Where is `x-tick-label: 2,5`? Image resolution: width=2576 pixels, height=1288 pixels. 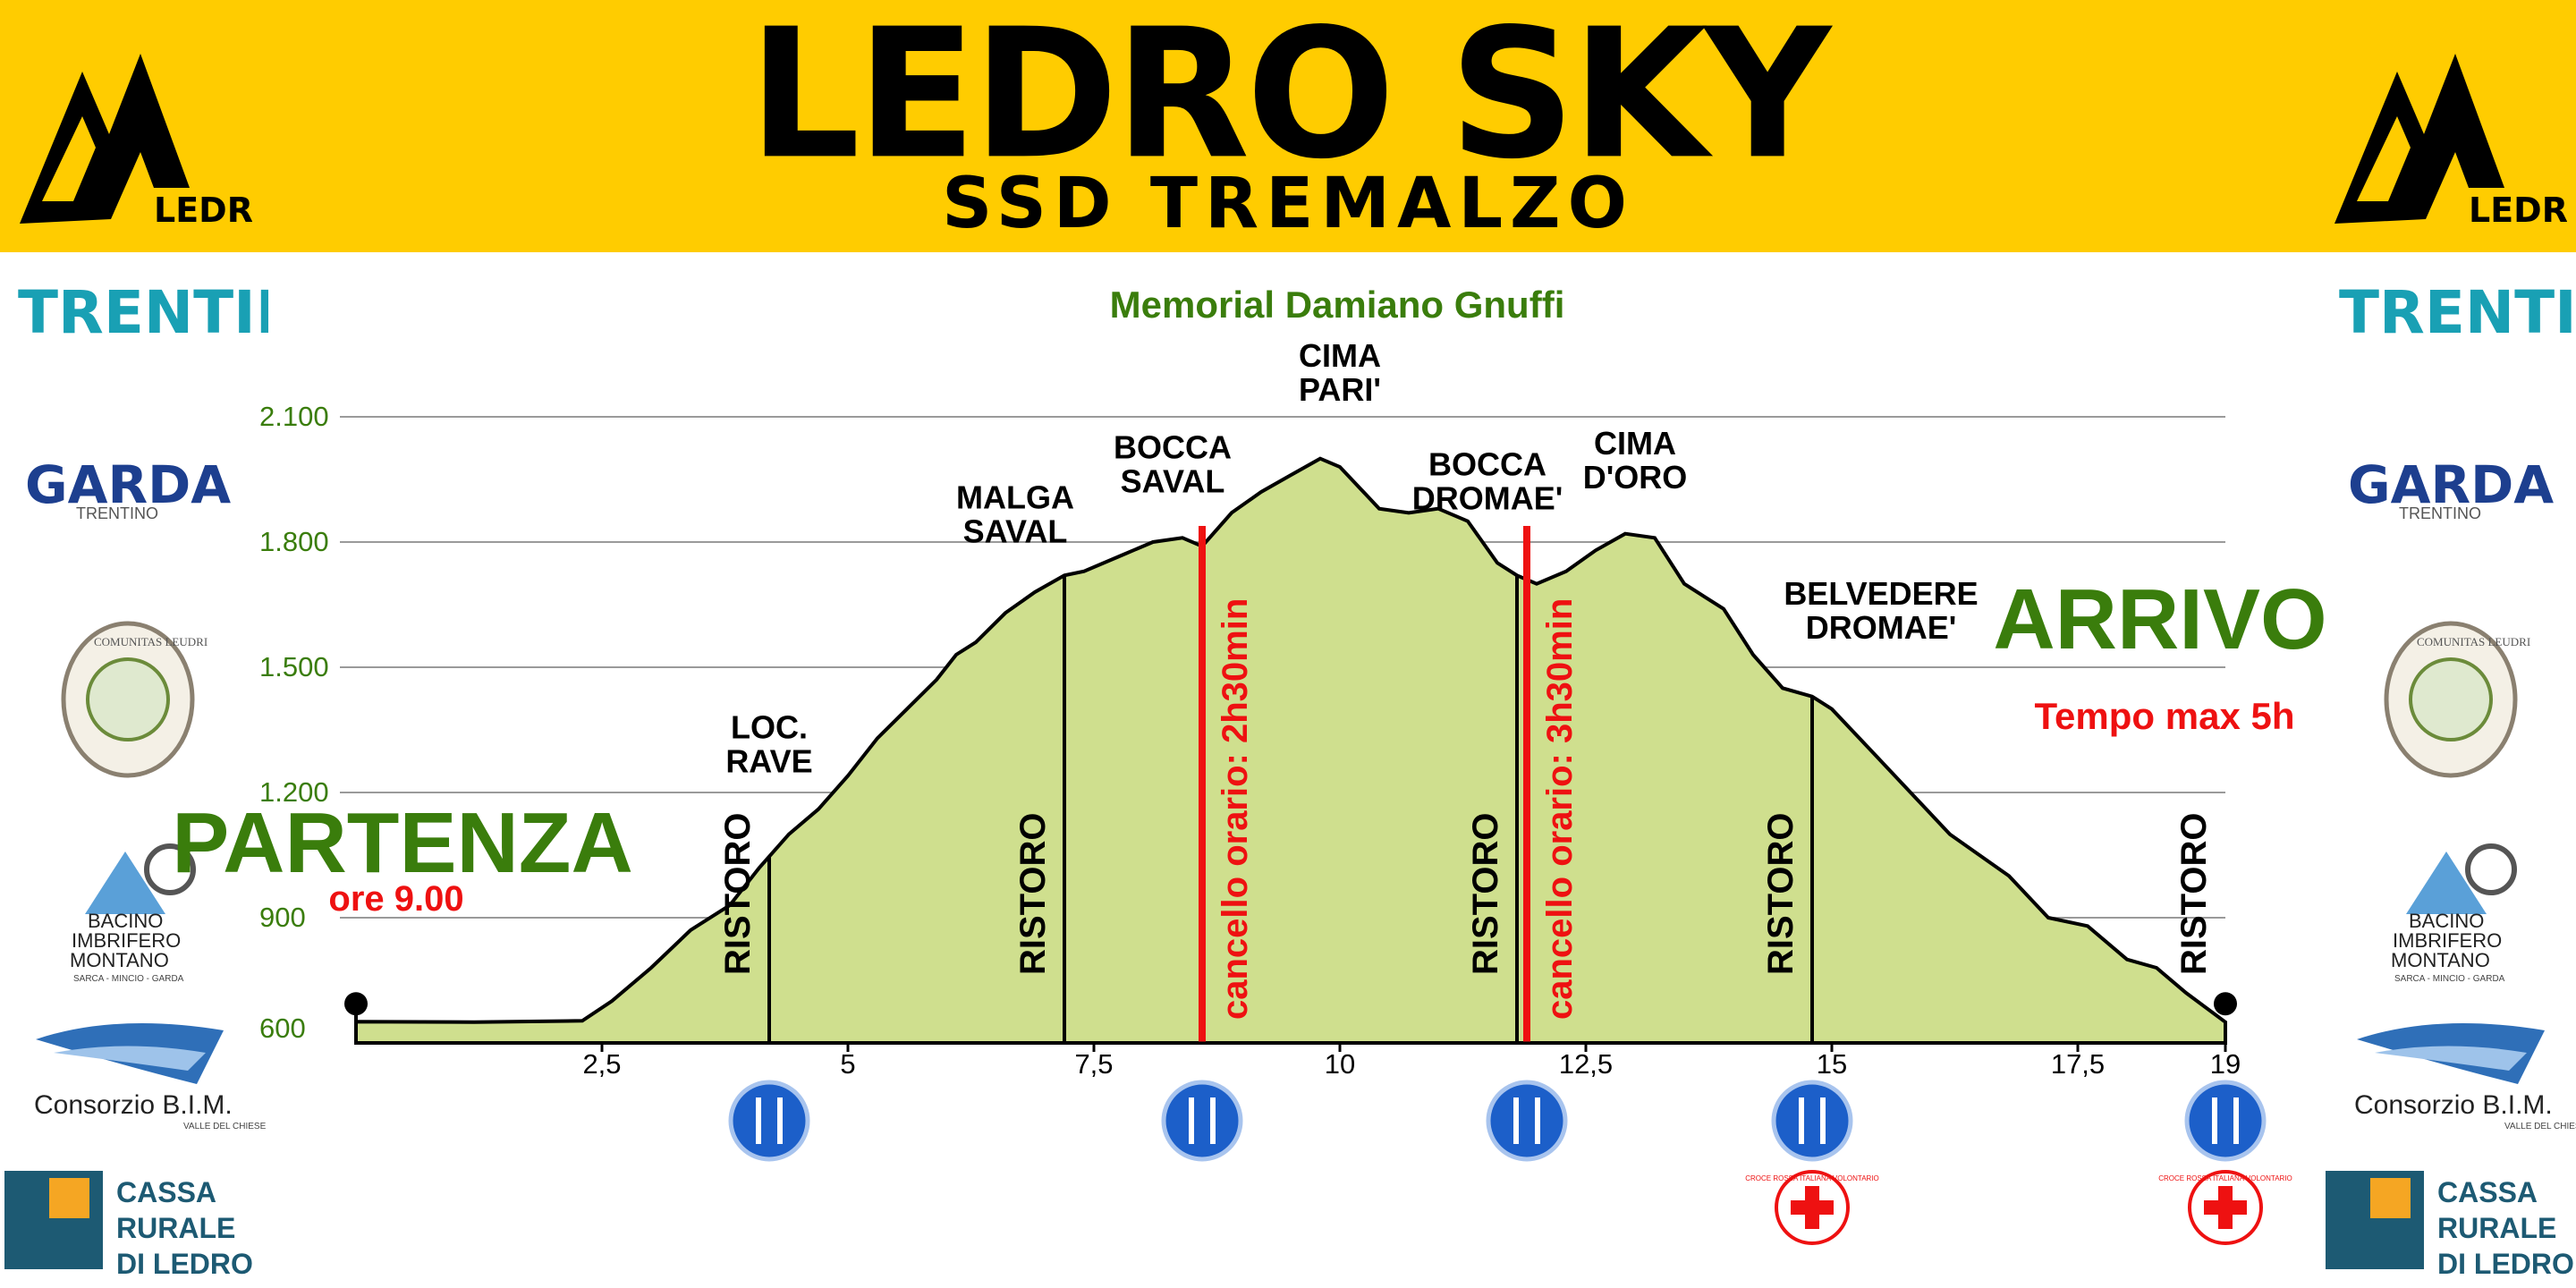 x-tick-label: 2,5 is located at coordinates (601, 1064).